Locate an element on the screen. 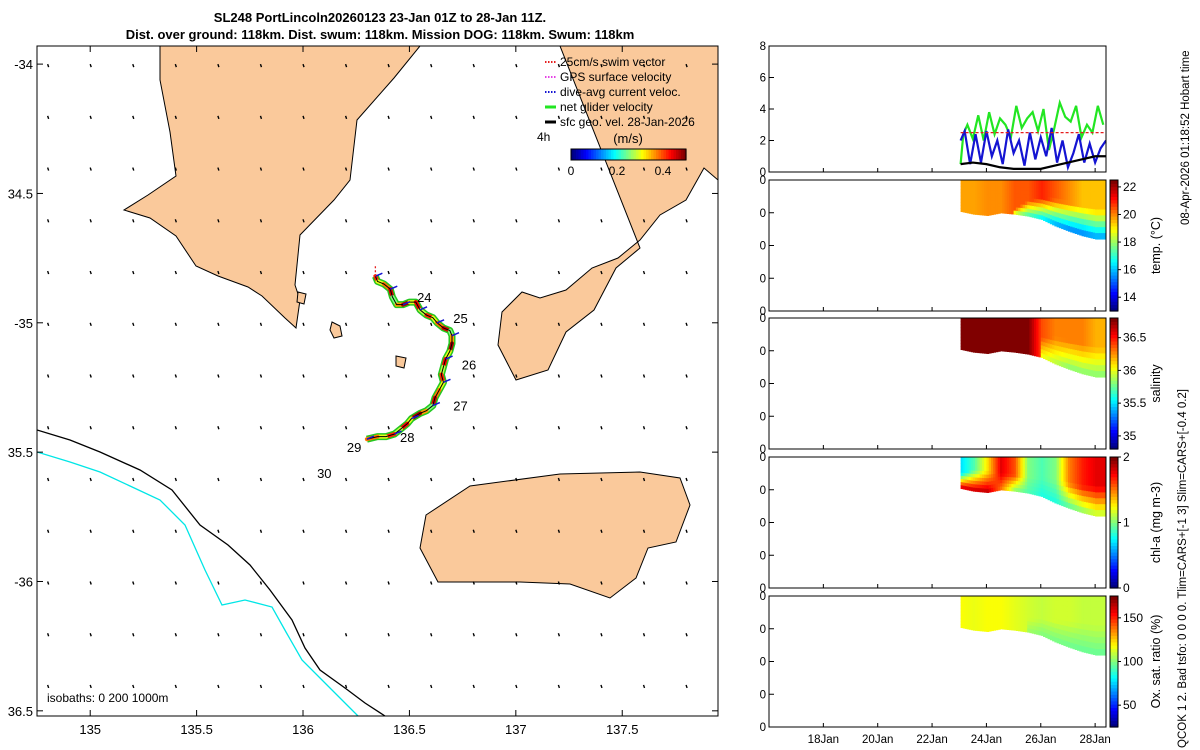  salinity-y-tick-label: 200 is located at coordinates (763, 450).